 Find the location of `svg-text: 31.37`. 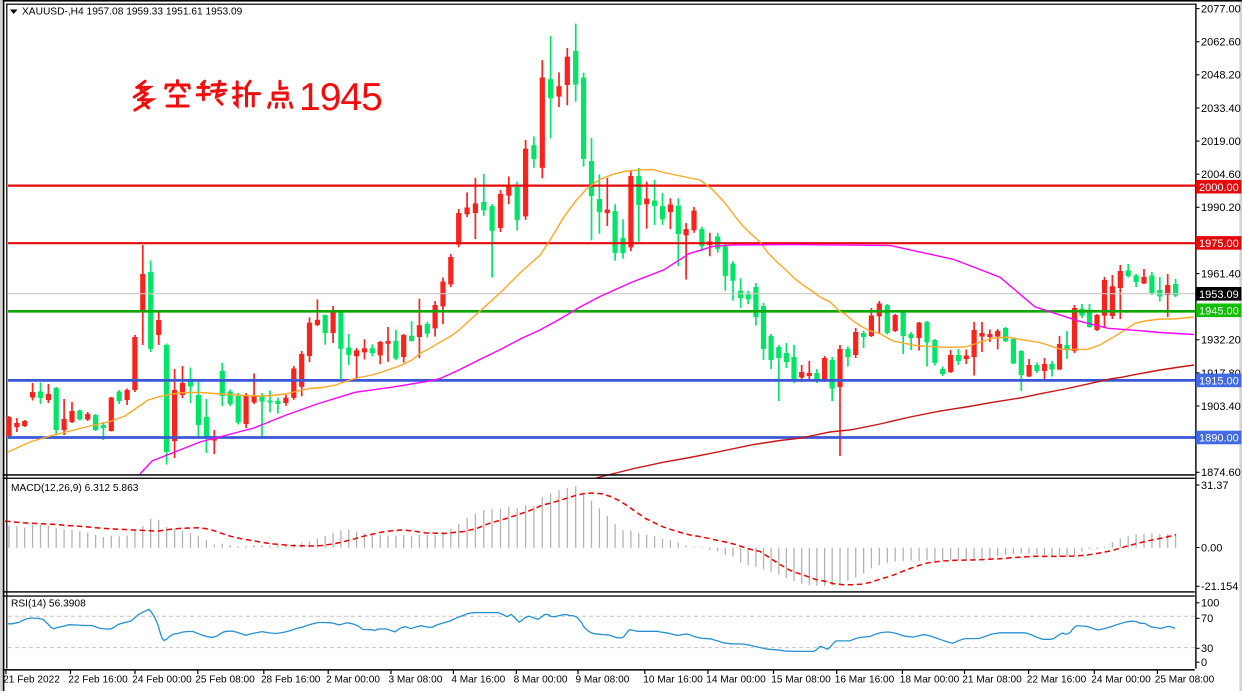

svg-text: 31.37 is located at coordinates (1215, 486).